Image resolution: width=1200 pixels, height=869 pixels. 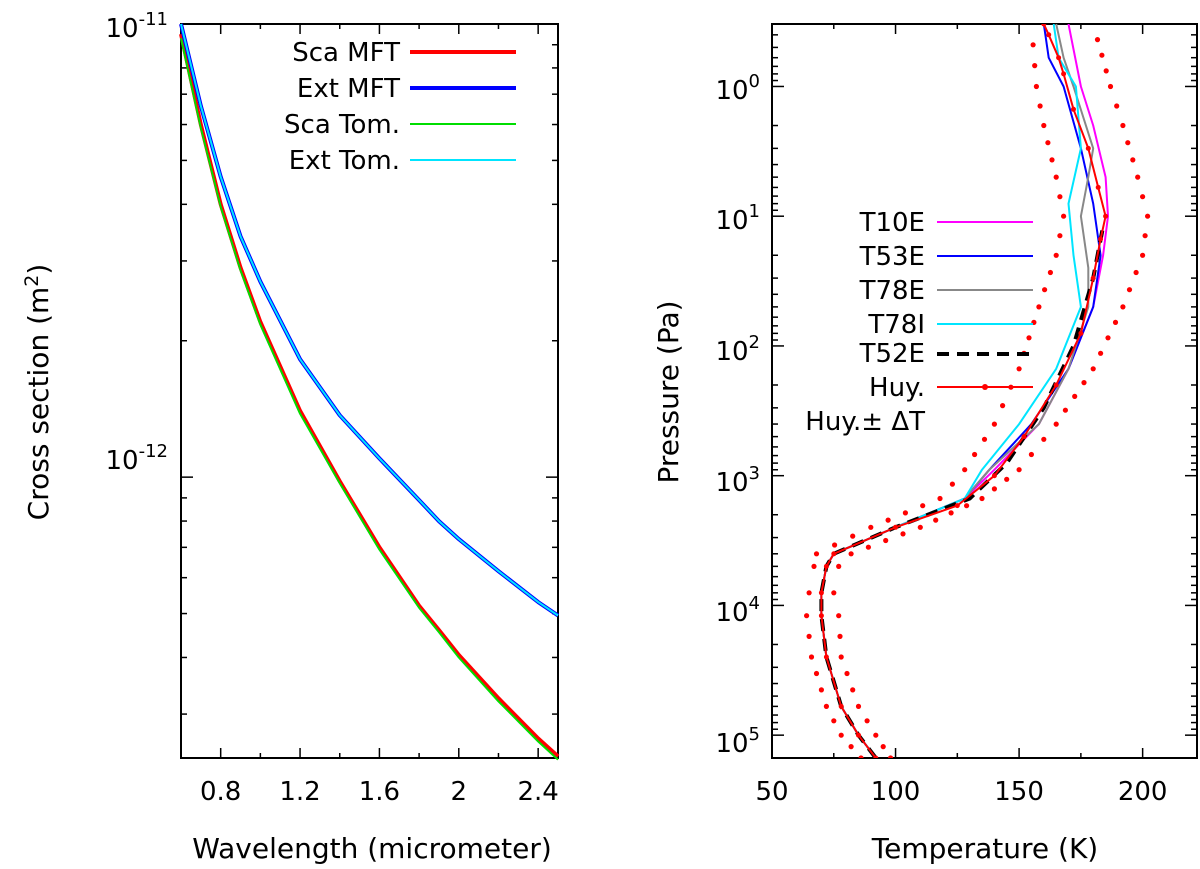 I want to click on left-legend: Sca MFT Ext MFT Sca Tom. Ext Tom., so click(x=400, y=107).